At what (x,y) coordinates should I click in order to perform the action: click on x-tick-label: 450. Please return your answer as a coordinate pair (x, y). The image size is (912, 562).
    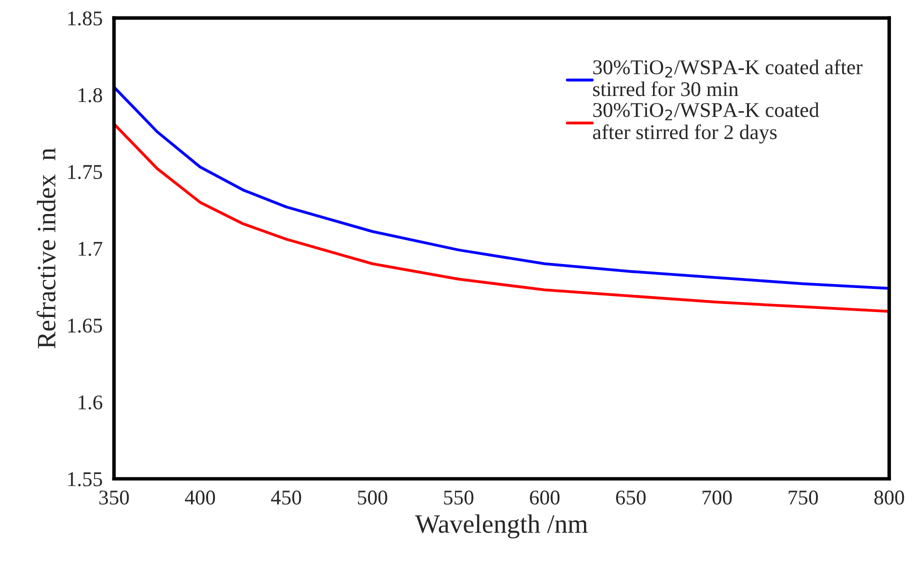
    Looking at the image, I should click on (286, 497).